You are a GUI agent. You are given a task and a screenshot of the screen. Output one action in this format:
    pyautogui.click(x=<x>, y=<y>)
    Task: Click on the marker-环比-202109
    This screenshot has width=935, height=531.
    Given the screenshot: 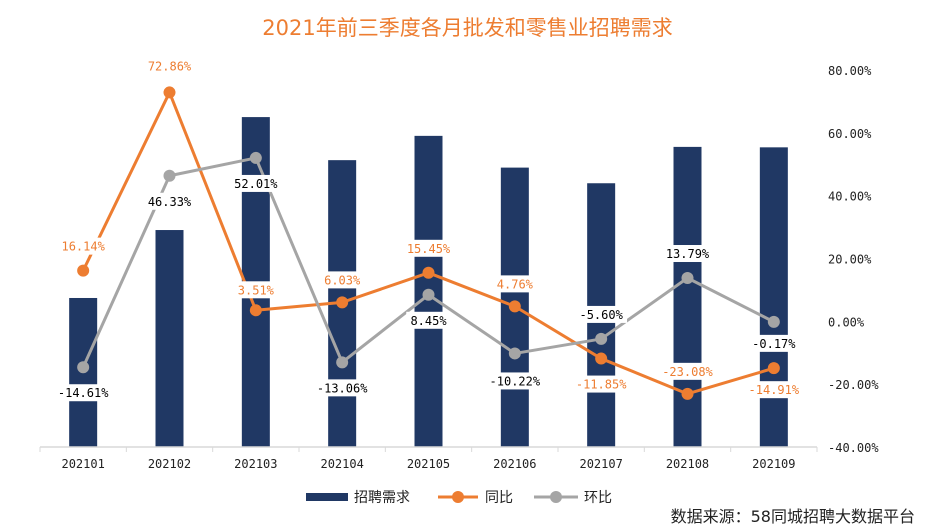 What is the action you would take?
    pyautogui.click(x=773, y=321)
    